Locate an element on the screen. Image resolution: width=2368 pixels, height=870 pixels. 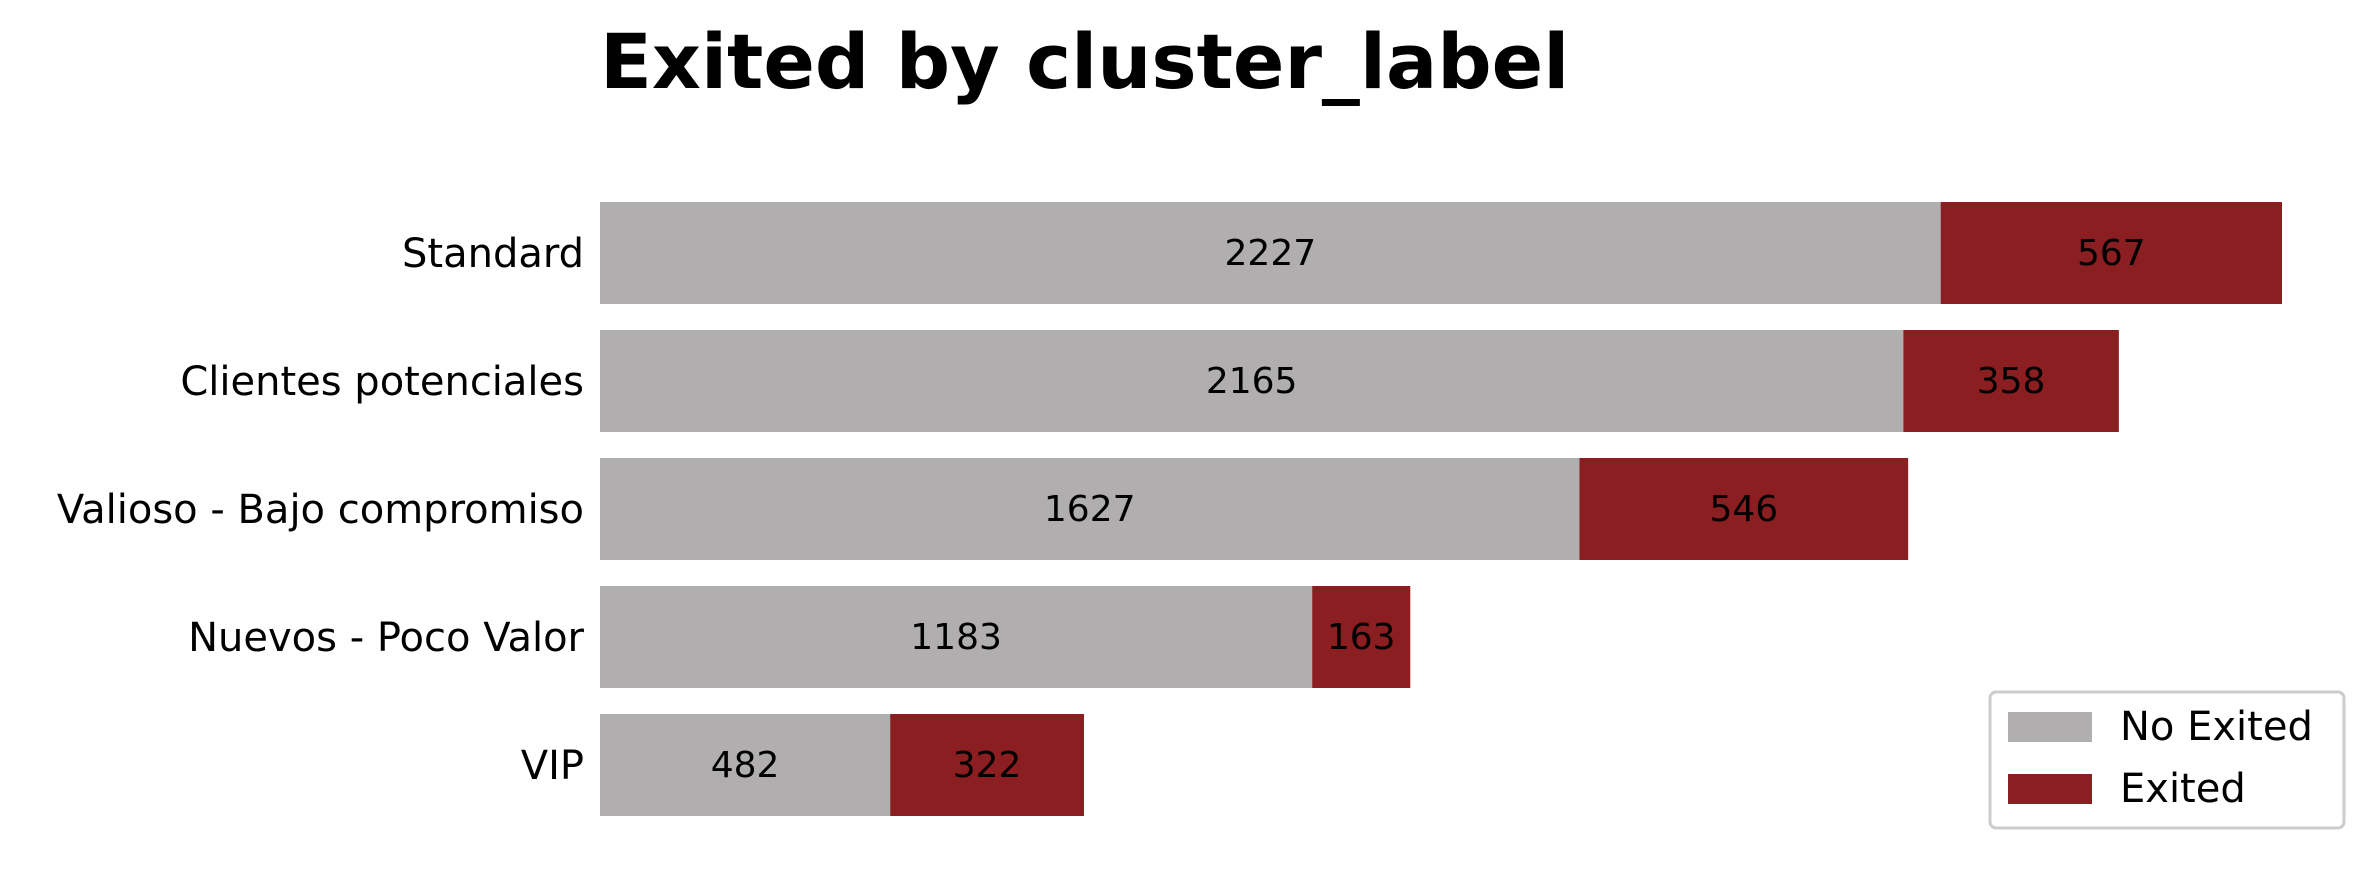
data-label: 567 is located at coordinates (2111, 253).